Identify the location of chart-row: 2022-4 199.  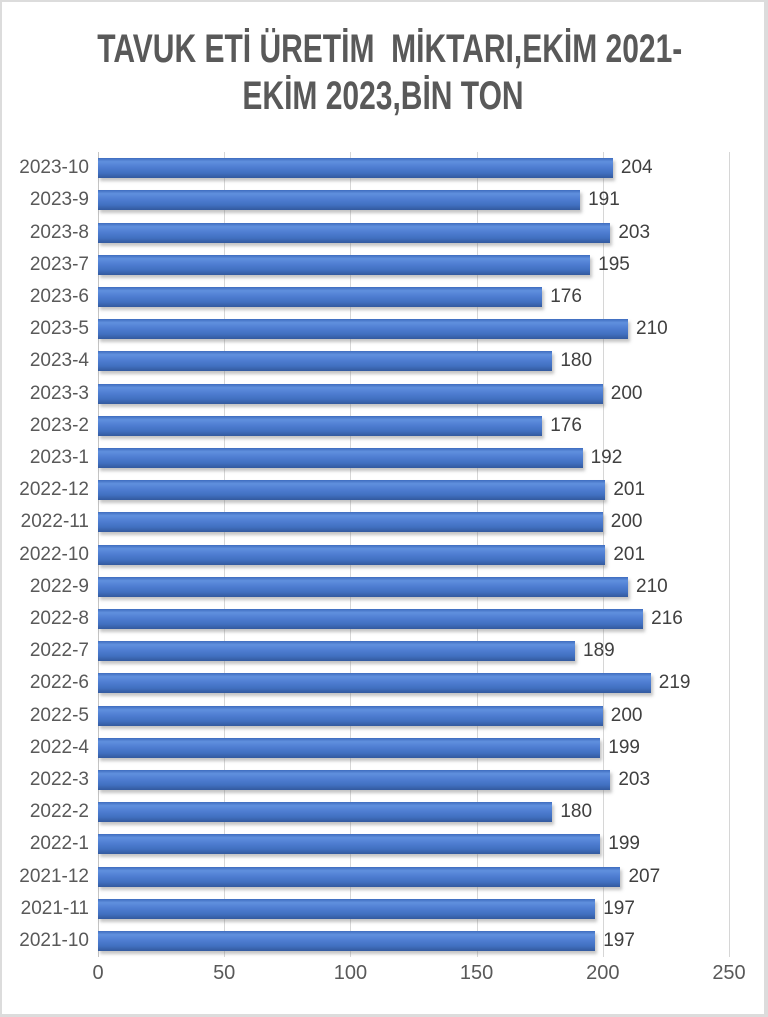
(365, 748).